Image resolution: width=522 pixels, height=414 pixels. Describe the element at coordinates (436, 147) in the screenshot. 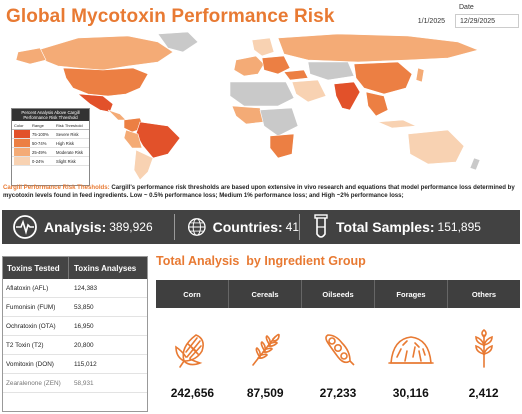

I see `map-region-australia` at that location.